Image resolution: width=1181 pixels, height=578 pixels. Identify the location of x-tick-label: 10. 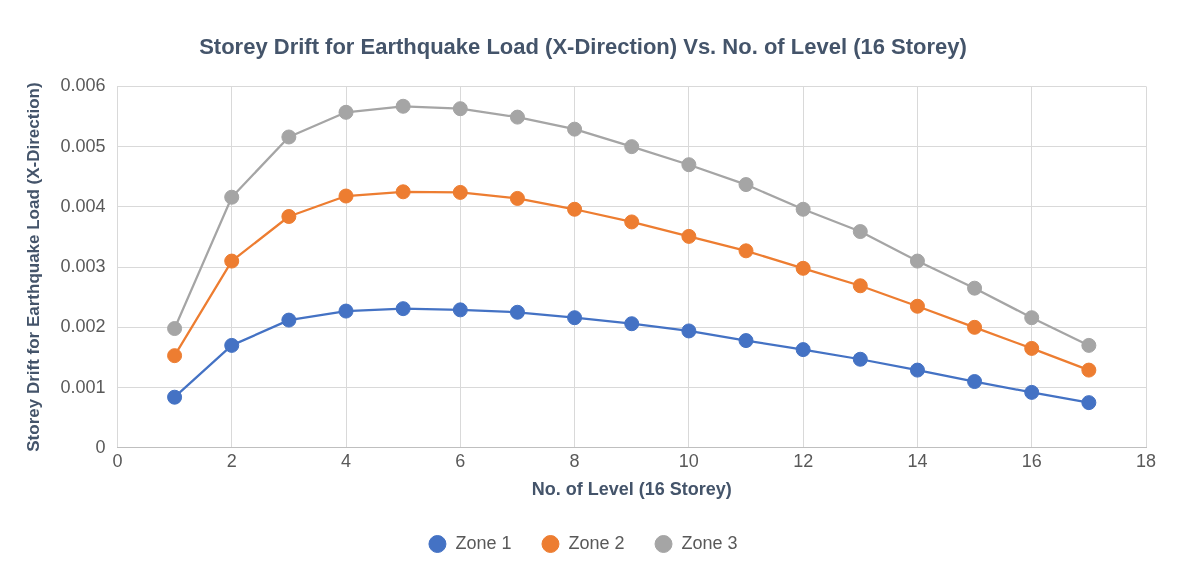
(688, 460).